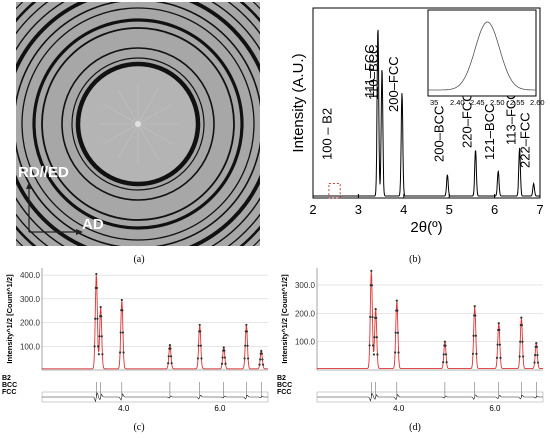  What do you see at coordinates (434, 102) in the screenshot?
I see `inset-tick-label: 35` at bounding box center [434, 102].